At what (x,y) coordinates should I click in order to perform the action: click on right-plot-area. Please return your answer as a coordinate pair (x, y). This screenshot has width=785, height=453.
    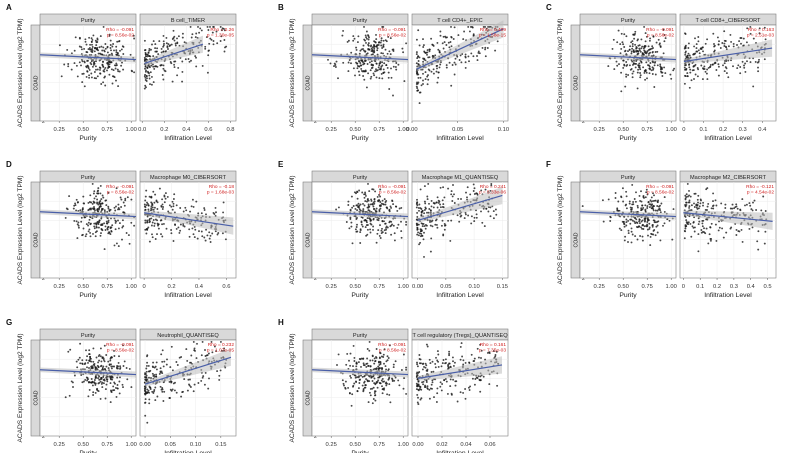
    Looking at the image, I should click on (188, 73).